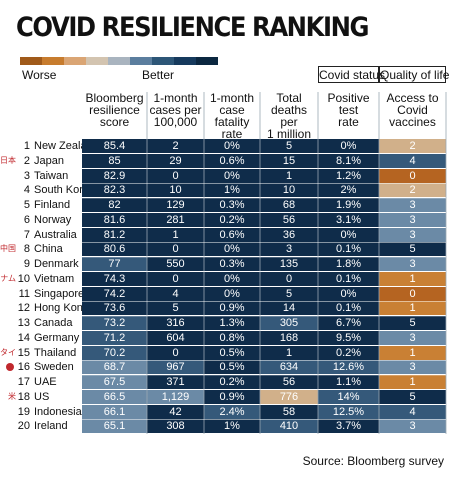 The image size is (464, 480). What do you see at coordinates (26, 190) in the screenshot?
I see `rank-label: 4` at bounding box center [26, 190].